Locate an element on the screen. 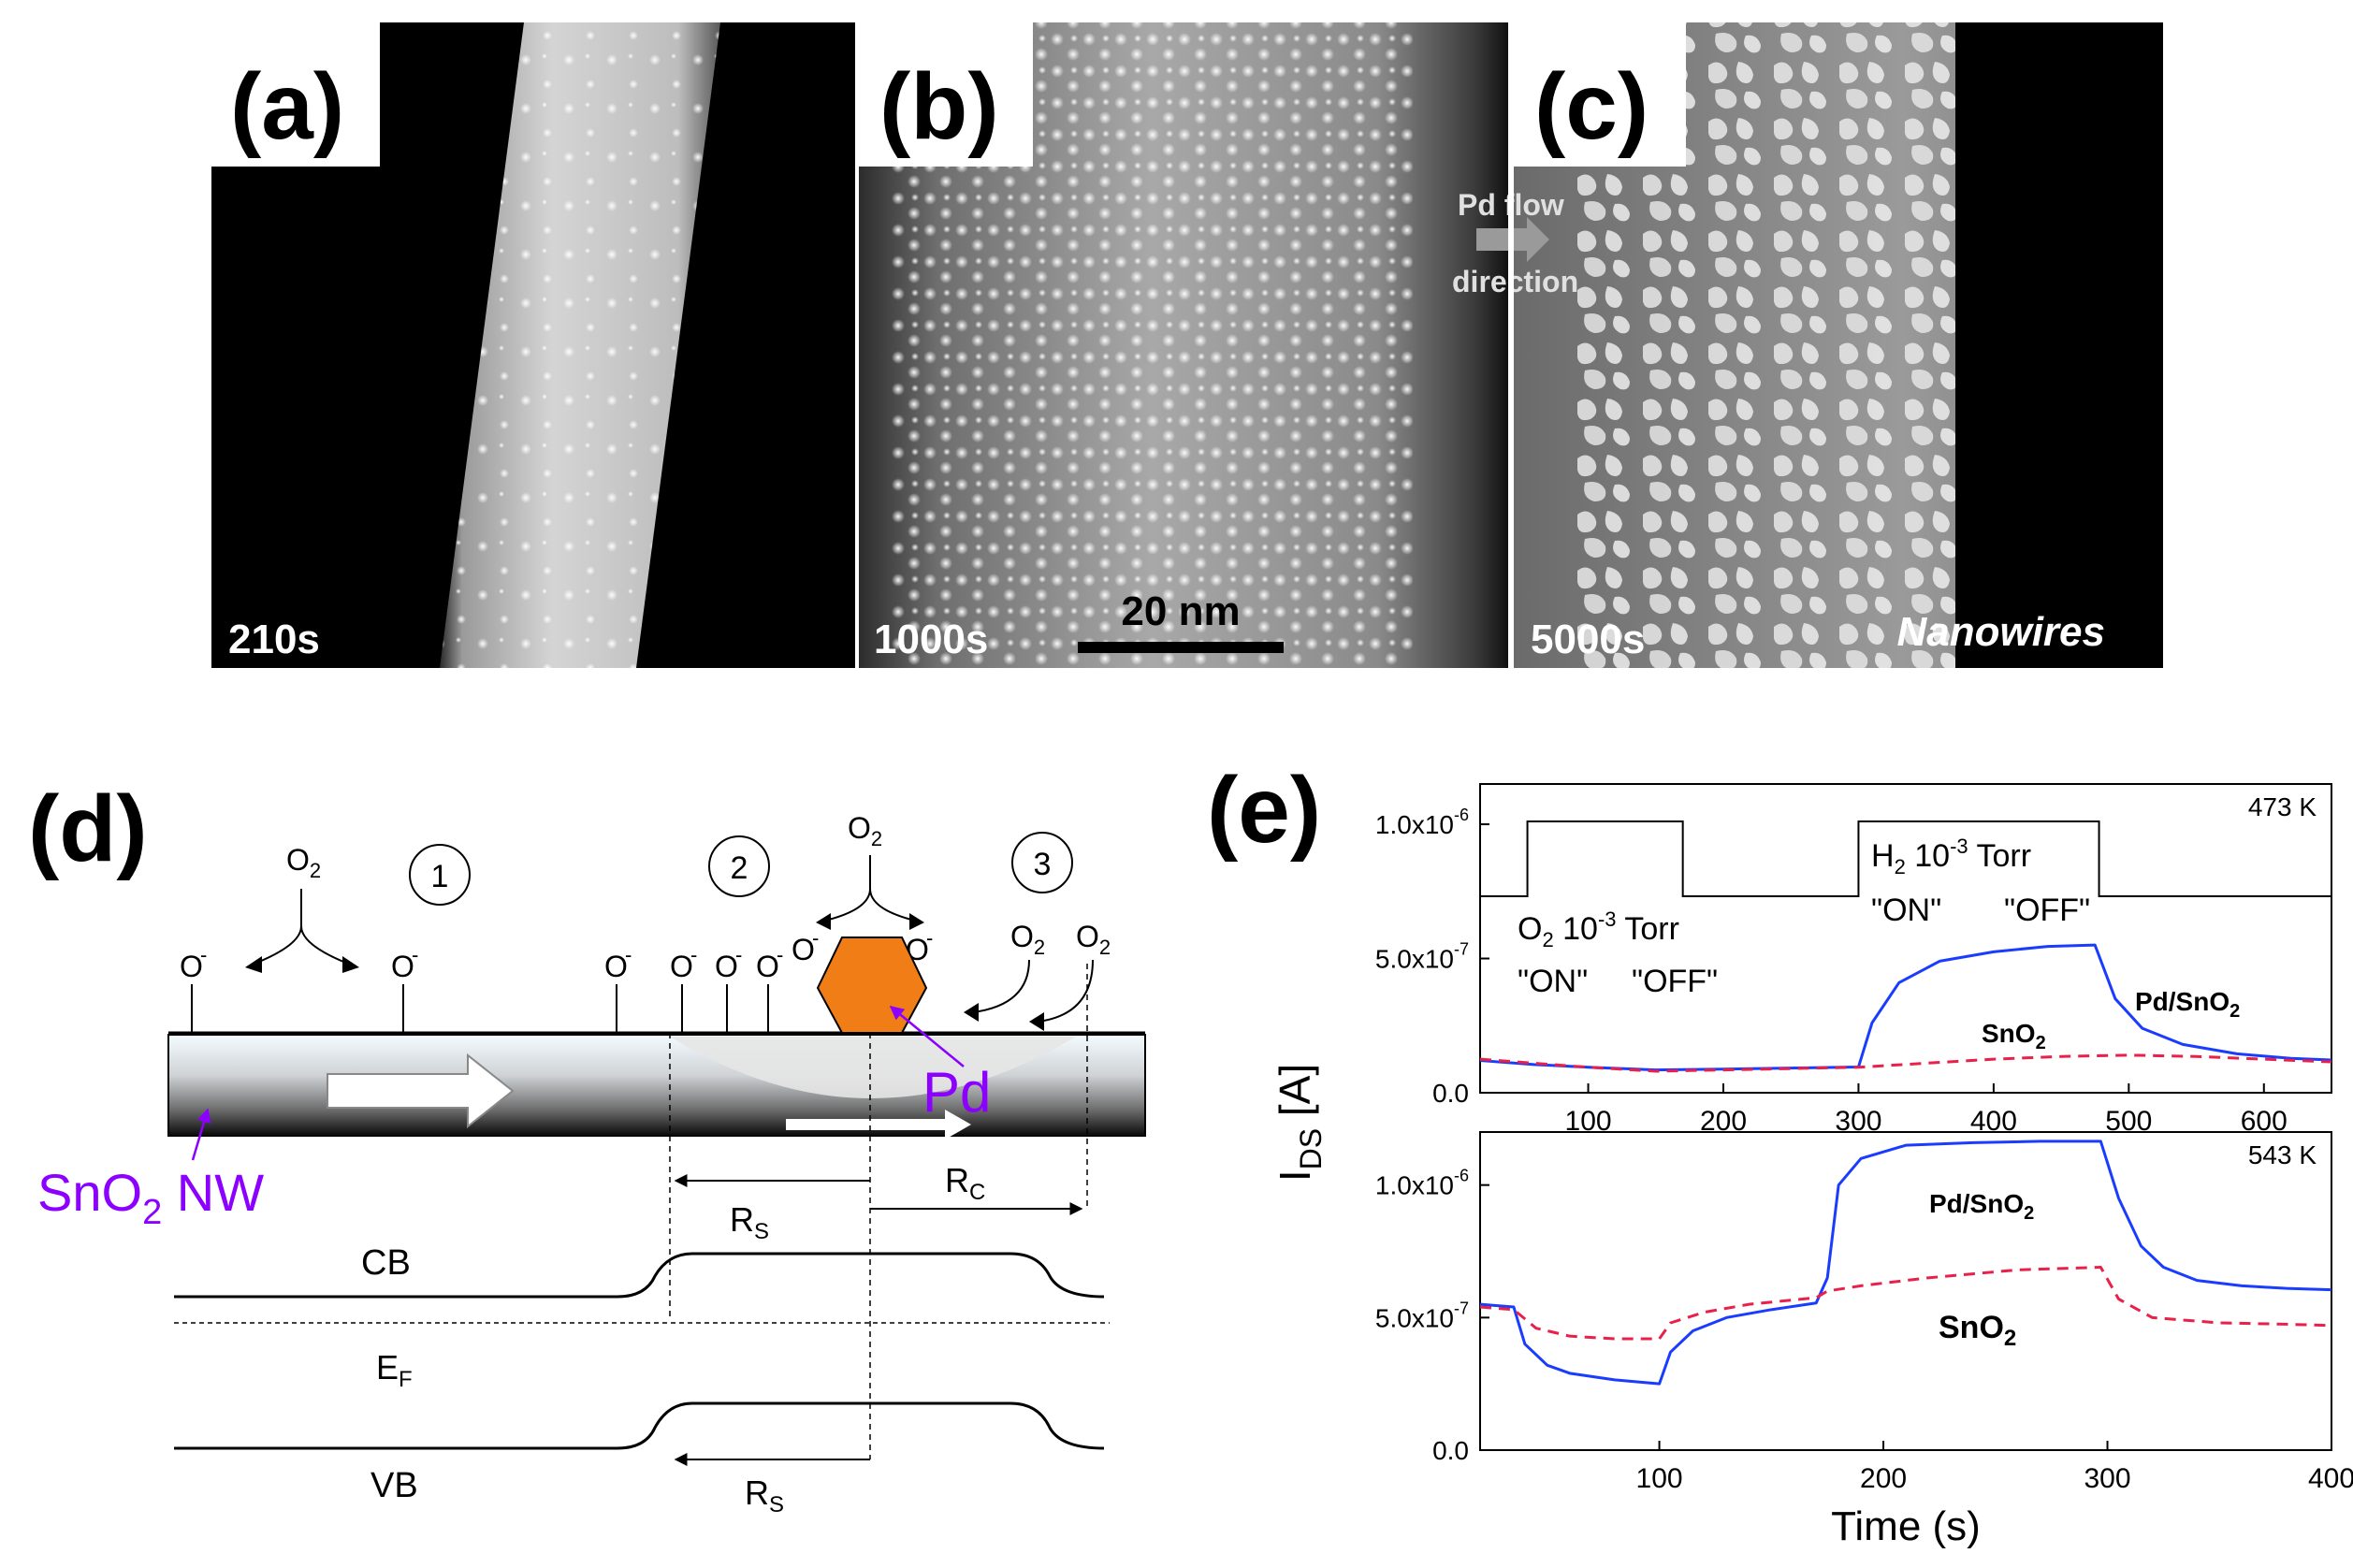 The width and height of the screenshot is (2353, 1568). panel-e-letter: (e) is located at coordinates (1264, 811).